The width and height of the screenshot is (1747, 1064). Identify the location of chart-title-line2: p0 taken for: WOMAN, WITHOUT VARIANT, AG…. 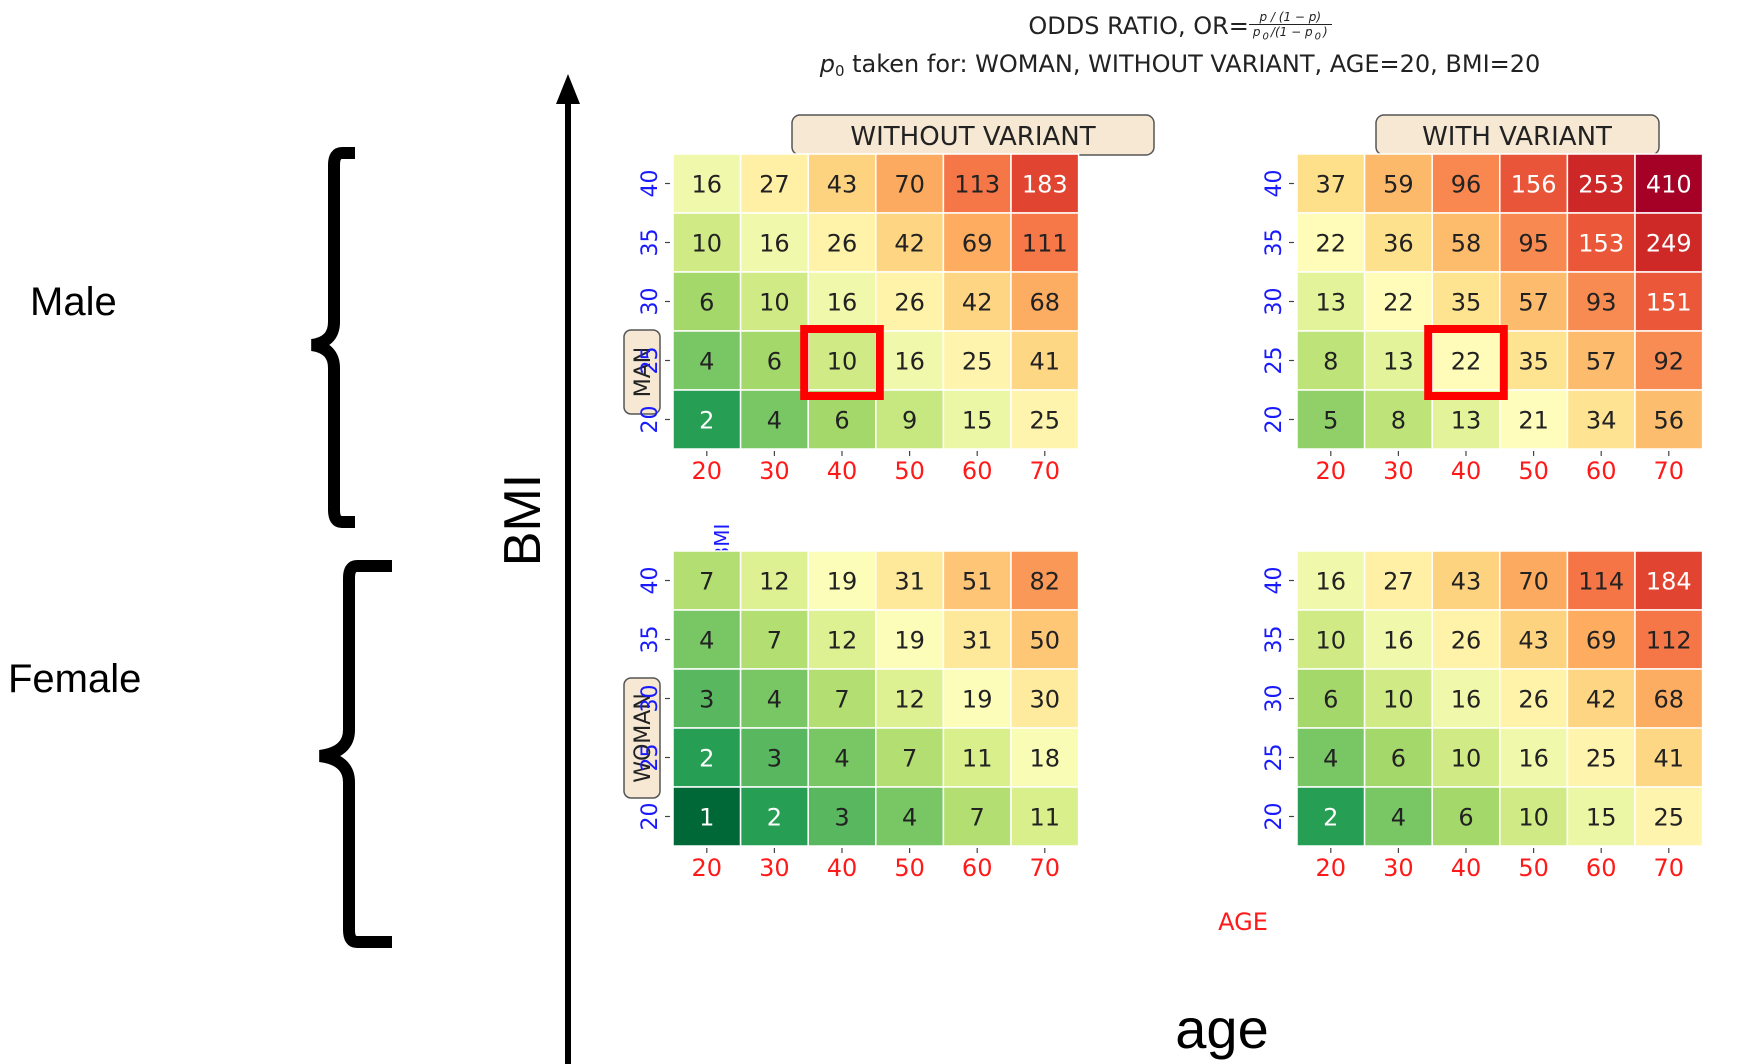
(1173, 65).